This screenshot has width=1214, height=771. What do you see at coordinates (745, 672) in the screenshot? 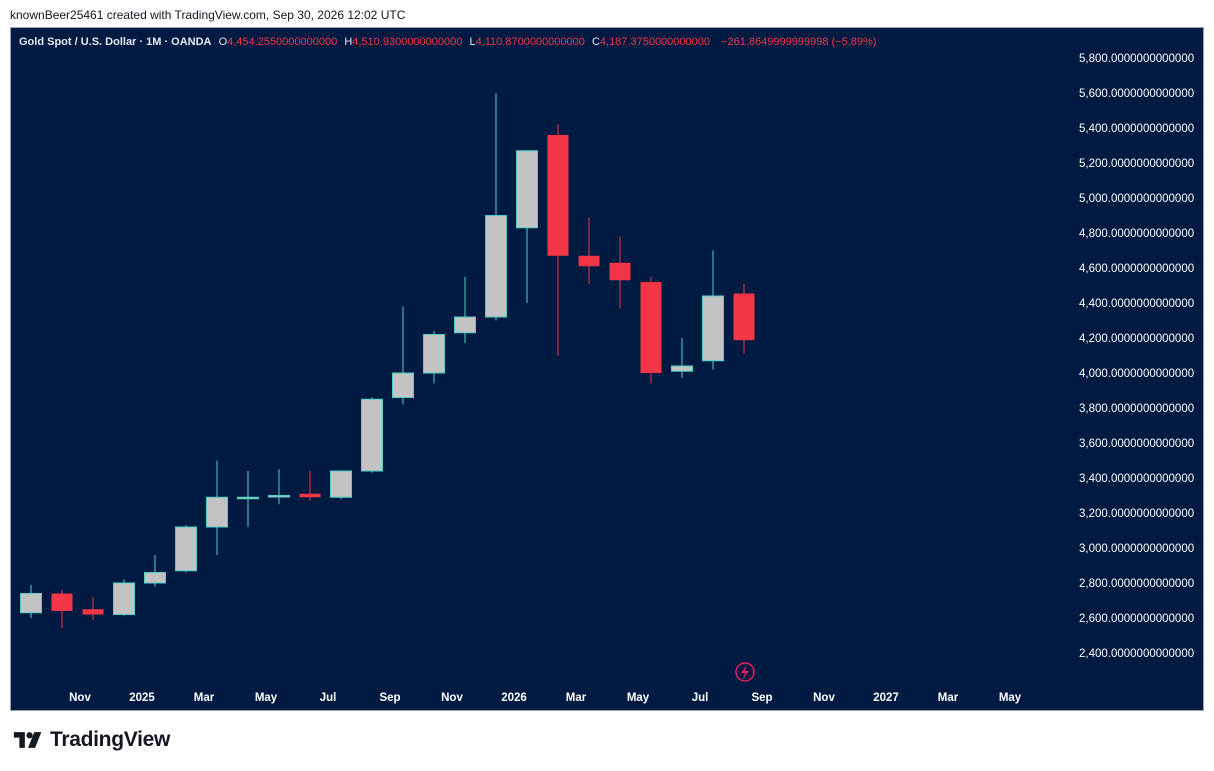
I see `lightning-icon` at bounding box center [745, 672].